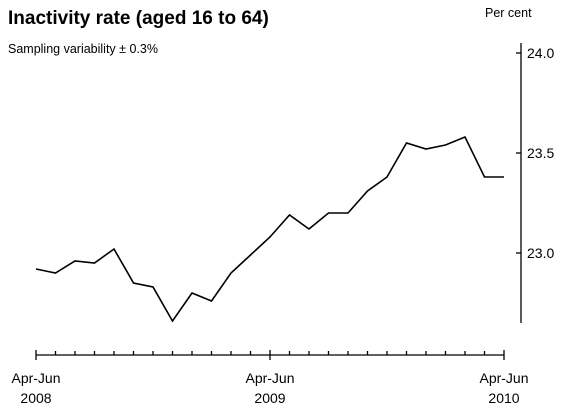 The width and height of the screenshot is (571, 409). I want to click on x-tick-label-year: 2010, so click(503, 398).